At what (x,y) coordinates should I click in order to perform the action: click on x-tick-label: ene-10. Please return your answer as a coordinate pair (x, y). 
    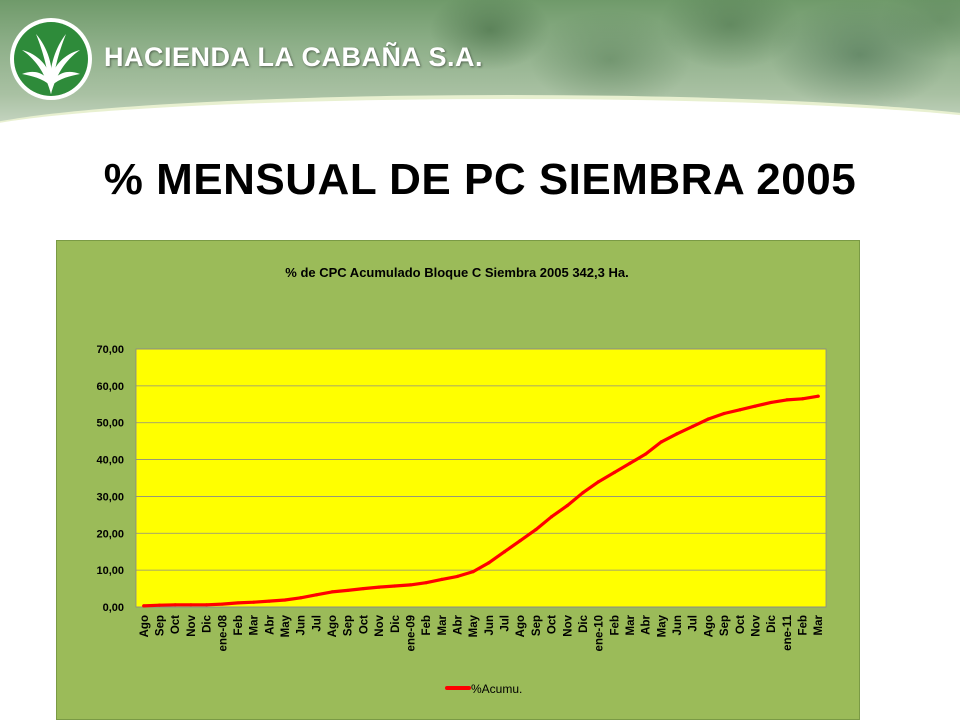
    Looking at the image, I should click on (600, 633).